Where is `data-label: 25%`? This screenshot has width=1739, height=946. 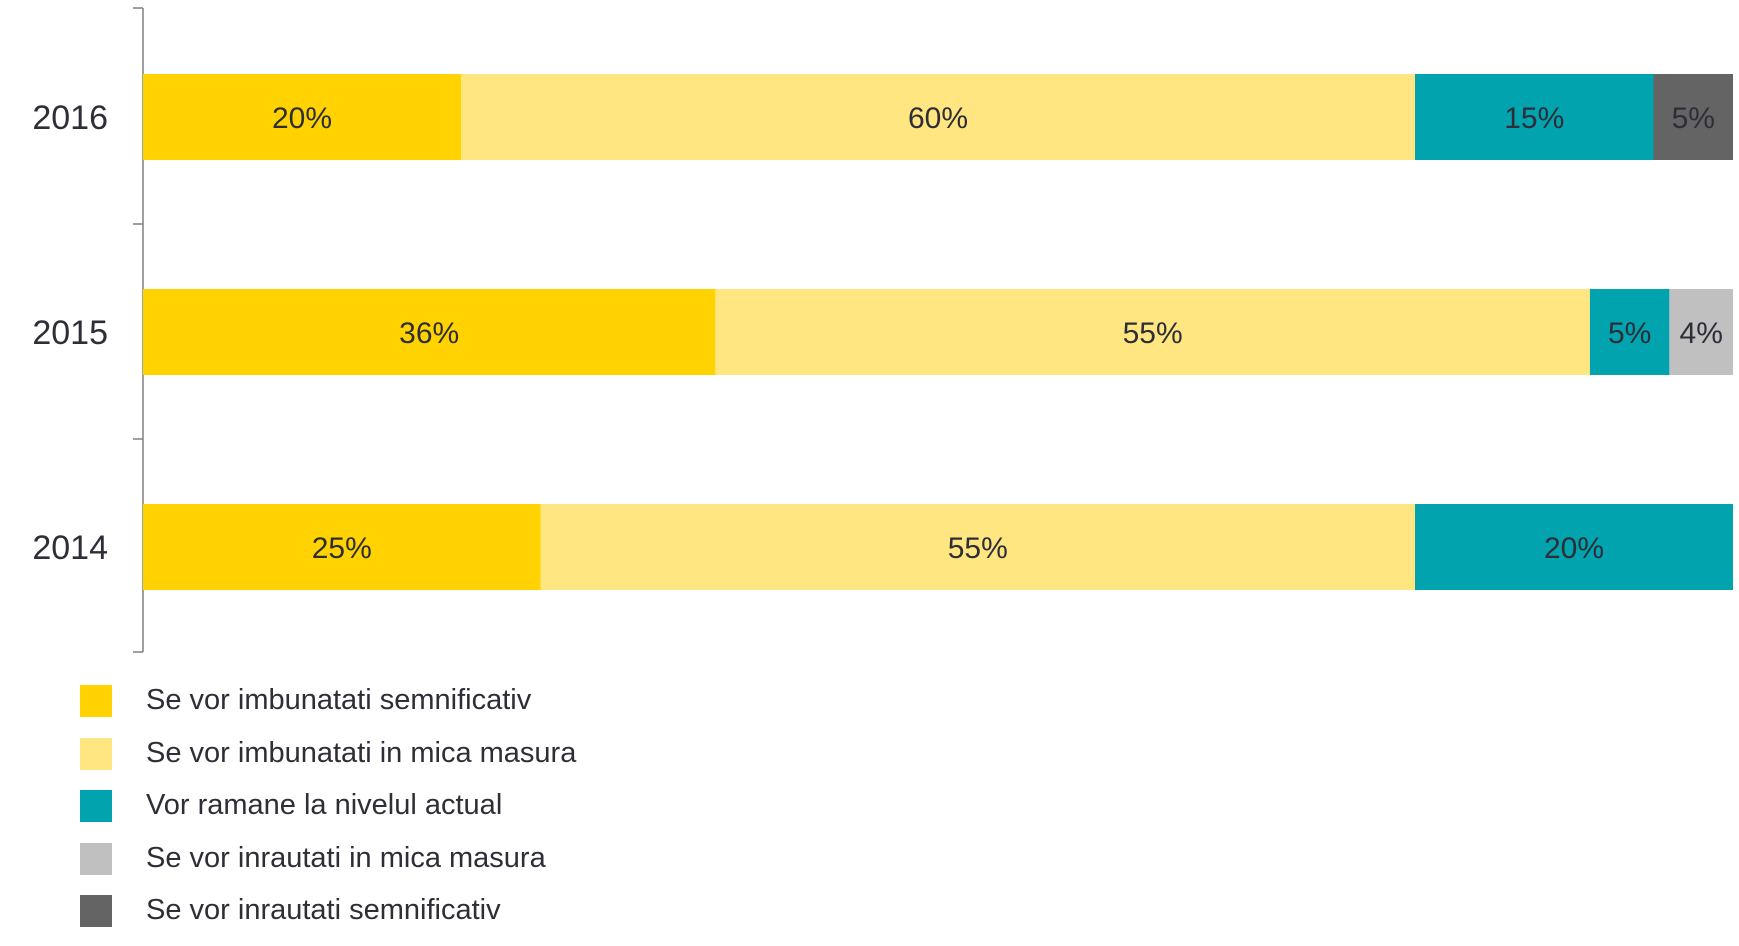
data-label: 25% is located at coordinates (342, 548).